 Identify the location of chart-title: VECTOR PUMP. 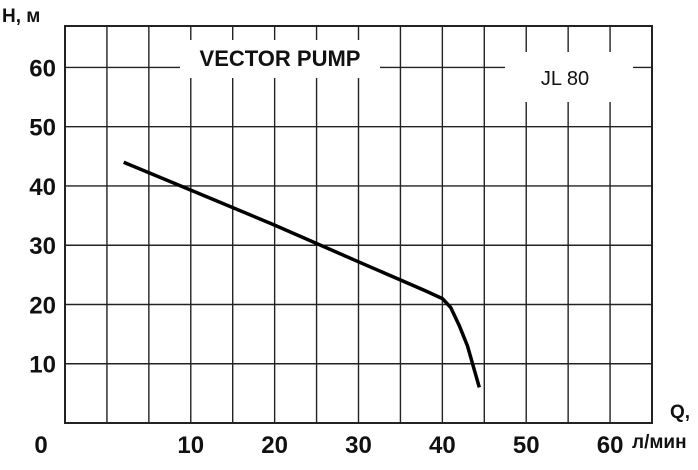
(280, 58).